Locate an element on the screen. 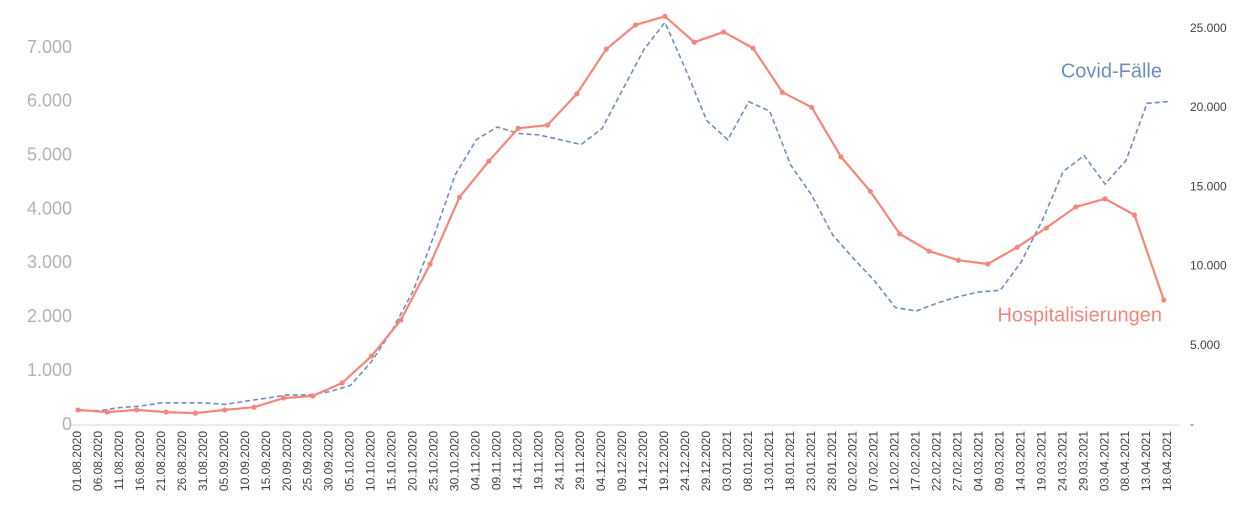 The width and height of the screenshot is (1247, 512). y2-tick-label: 20.000 is located at coordinates (1208, 107).